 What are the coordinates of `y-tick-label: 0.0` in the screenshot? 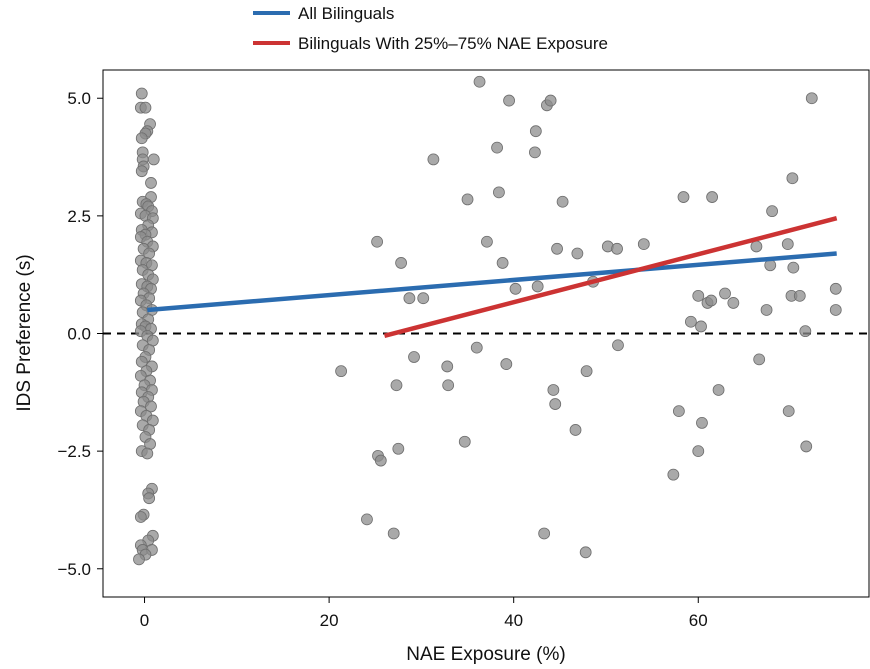 It's located at (79, 334).